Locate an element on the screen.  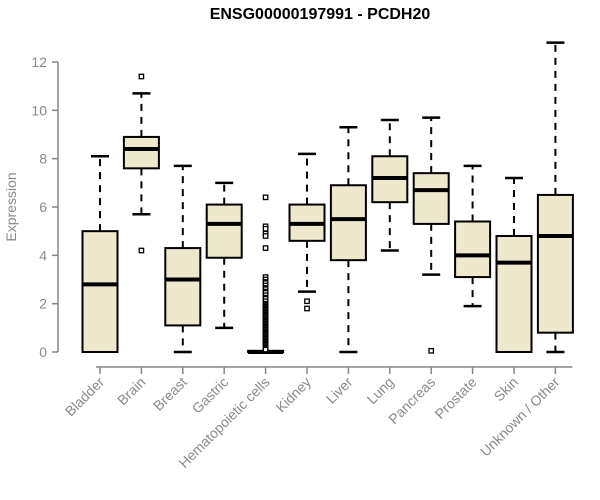
chart-title: ENSG00000197991 - PCDH20 is located at coordinates (320, 14).